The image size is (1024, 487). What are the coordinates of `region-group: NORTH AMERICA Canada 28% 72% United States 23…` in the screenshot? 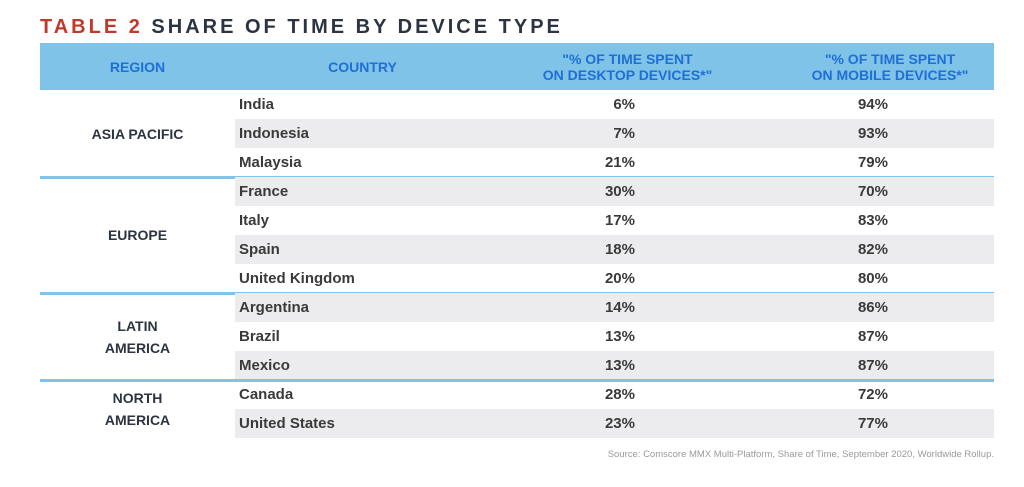 It's located at (517, 409).